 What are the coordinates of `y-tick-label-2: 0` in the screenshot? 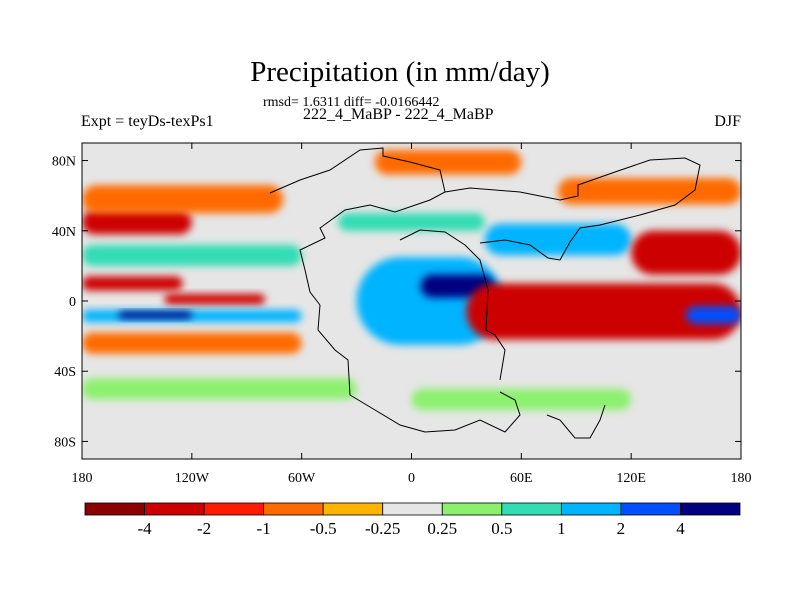 It's located at (72, 302).